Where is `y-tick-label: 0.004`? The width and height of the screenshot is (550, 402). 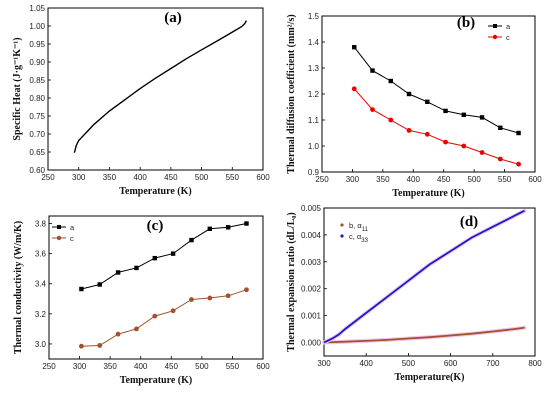
y-tick-label: 0.004 is located at coordinates (311, 235).